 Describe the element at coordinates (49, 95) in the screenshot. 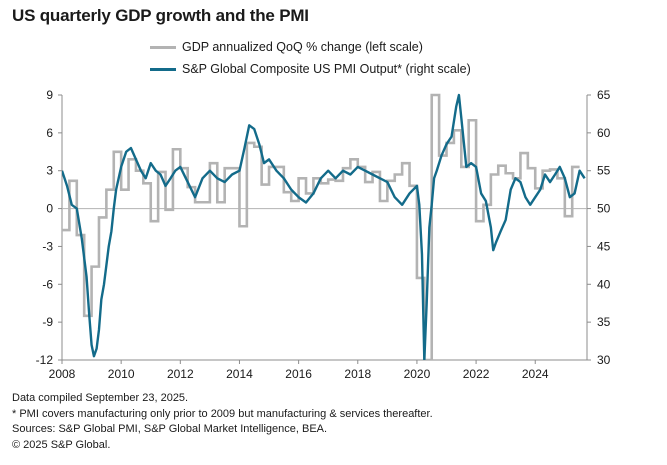

I see `y-left-tick-label: 9` at that location.